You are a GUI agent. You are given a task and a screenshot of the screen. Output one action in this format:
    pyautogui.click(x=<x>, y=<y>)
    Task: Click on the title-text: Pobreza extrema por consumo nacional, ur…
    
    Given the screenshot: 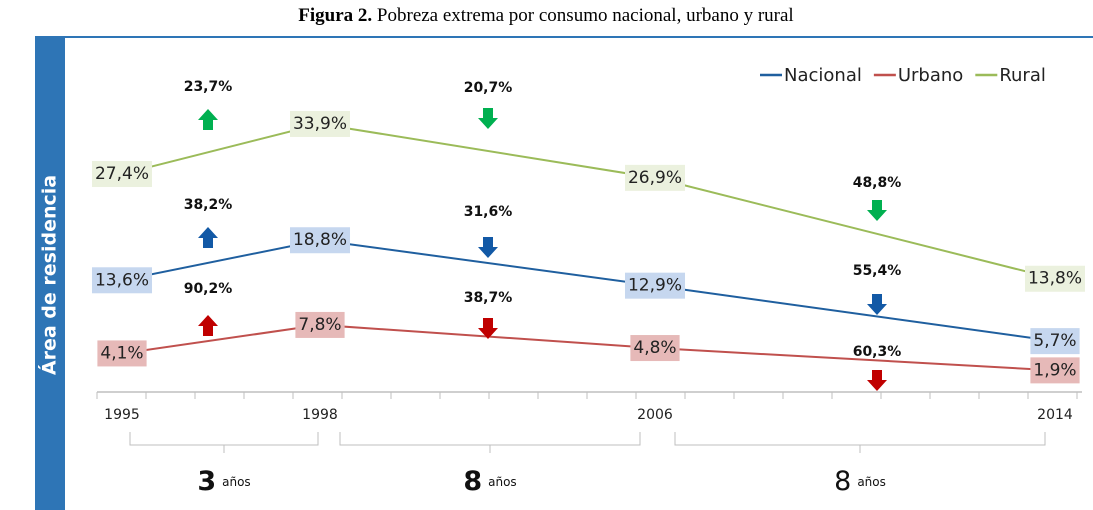 What is the action you would take?
    pyautogui.click(x=585, y=15)
    